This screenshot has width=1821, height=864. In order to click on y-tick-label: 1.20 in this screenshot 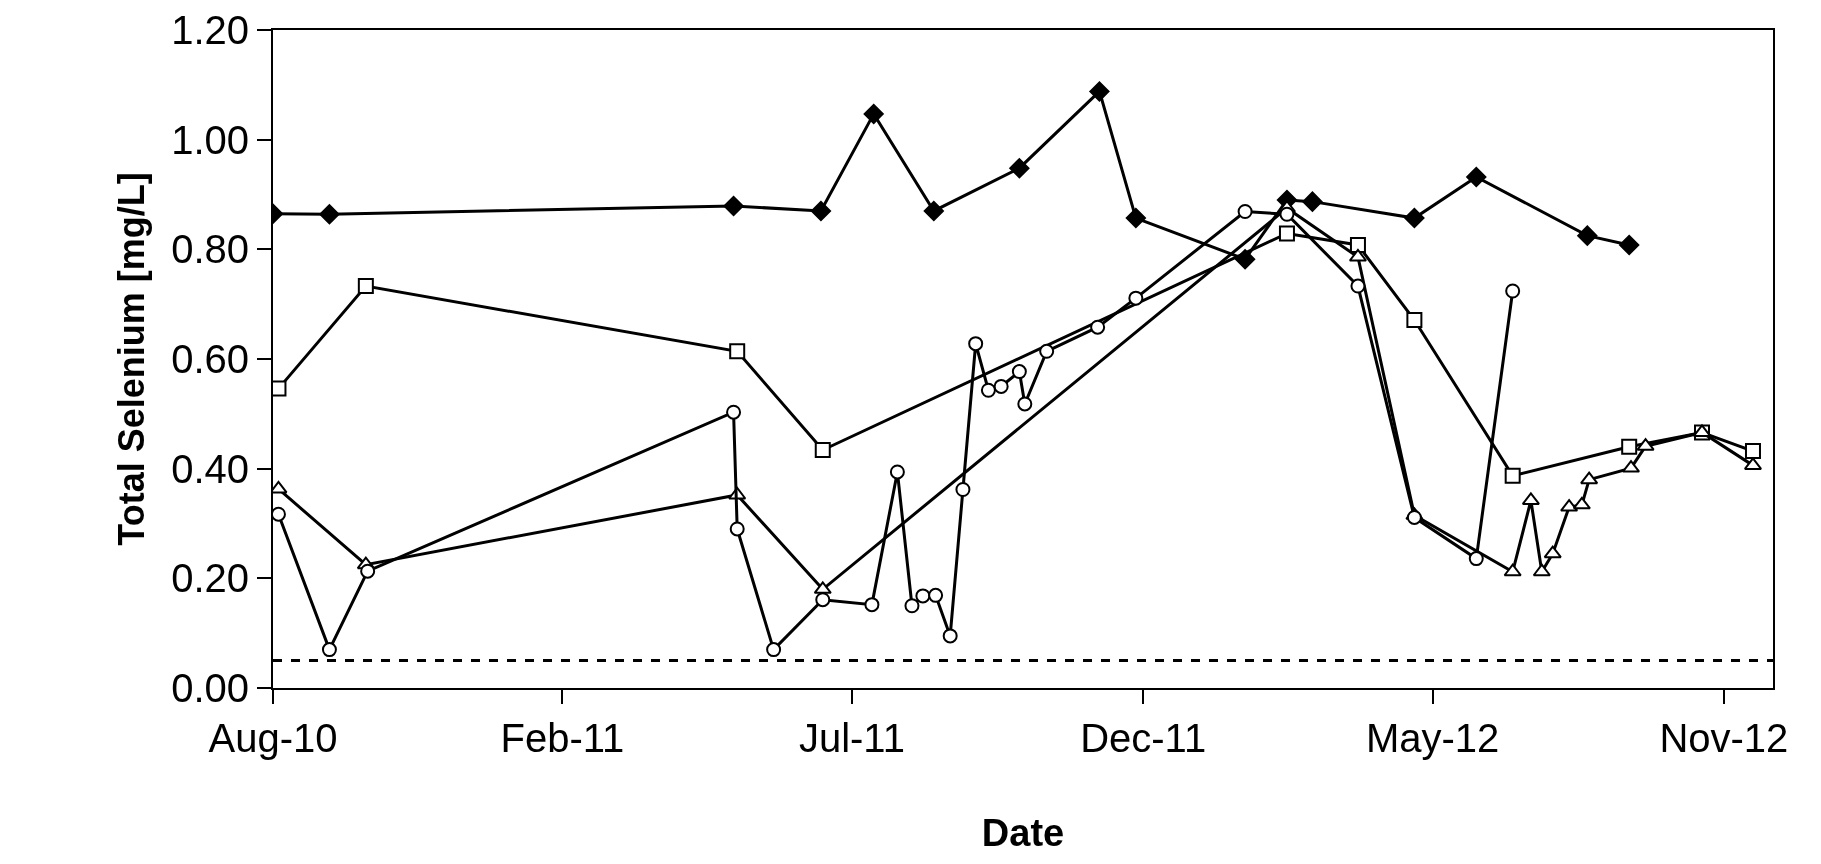, I will do `click(210, 30)`.